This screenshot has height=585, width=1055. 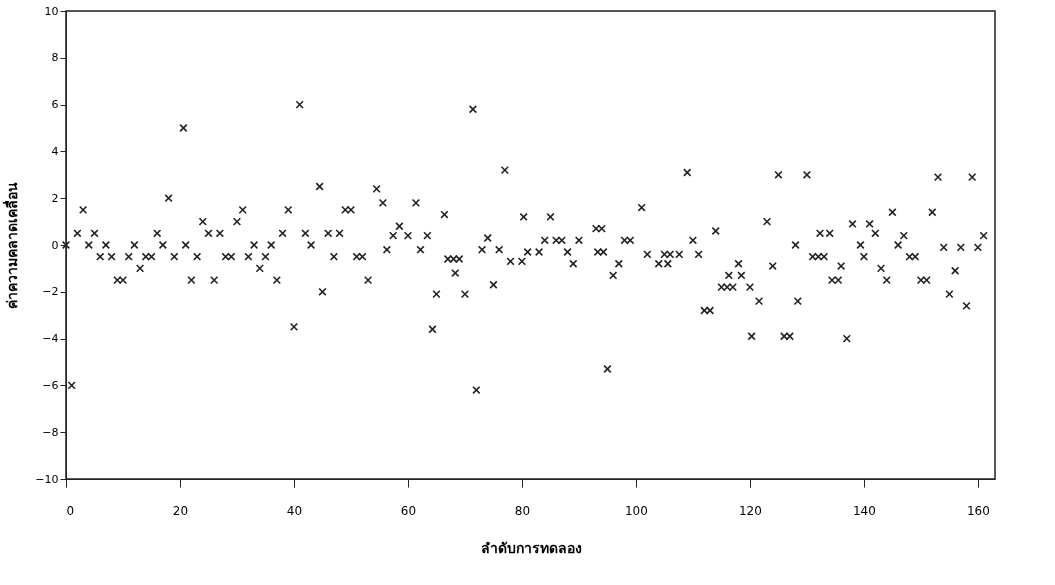 I want to click on y-tick-label: −6, so click(x=50, y=385).